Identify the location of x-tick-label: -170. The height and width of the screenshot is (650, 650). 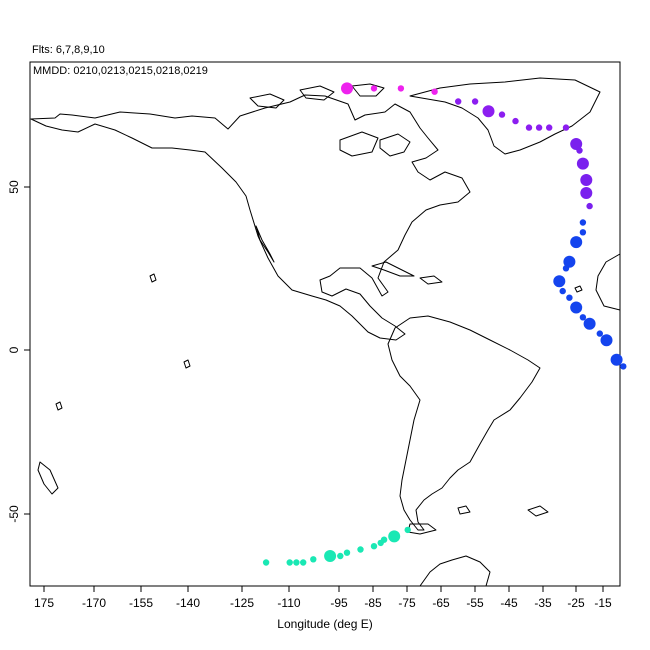
(94, 603).